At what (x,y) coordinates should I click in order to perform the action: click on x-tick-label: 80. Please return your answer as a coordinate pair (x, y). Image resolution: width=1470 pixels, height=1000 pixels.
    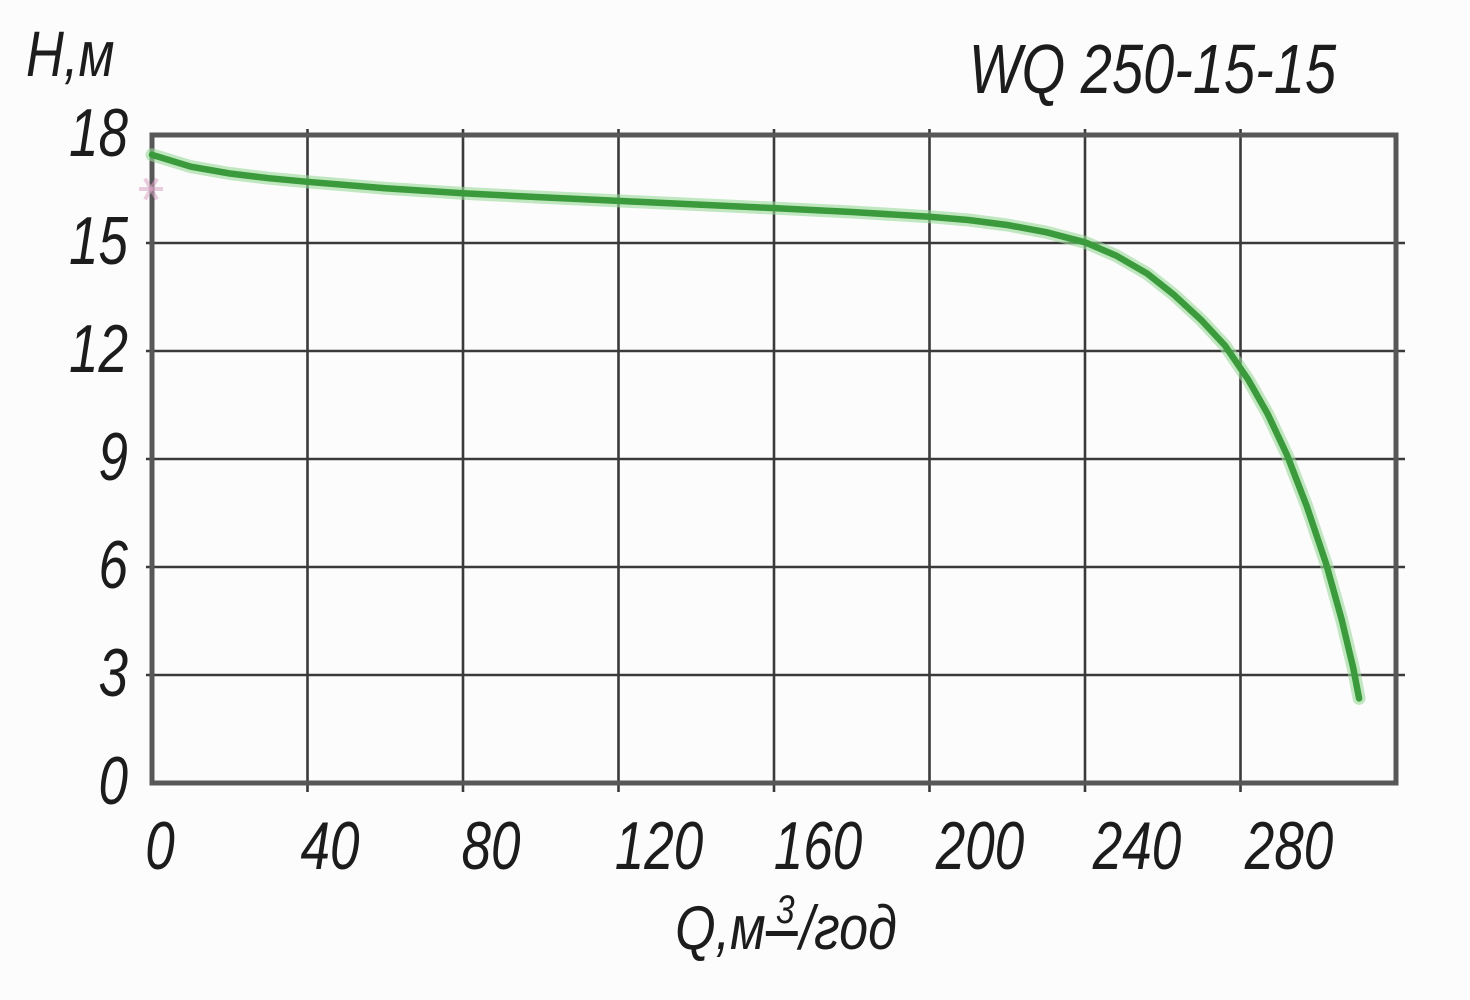
    Looking at the image, I should click on (491, 846).